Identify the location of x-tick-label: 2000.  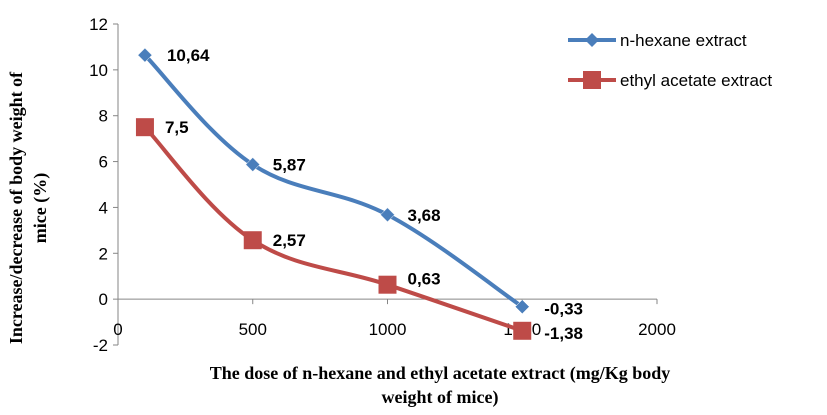
(657, 329).